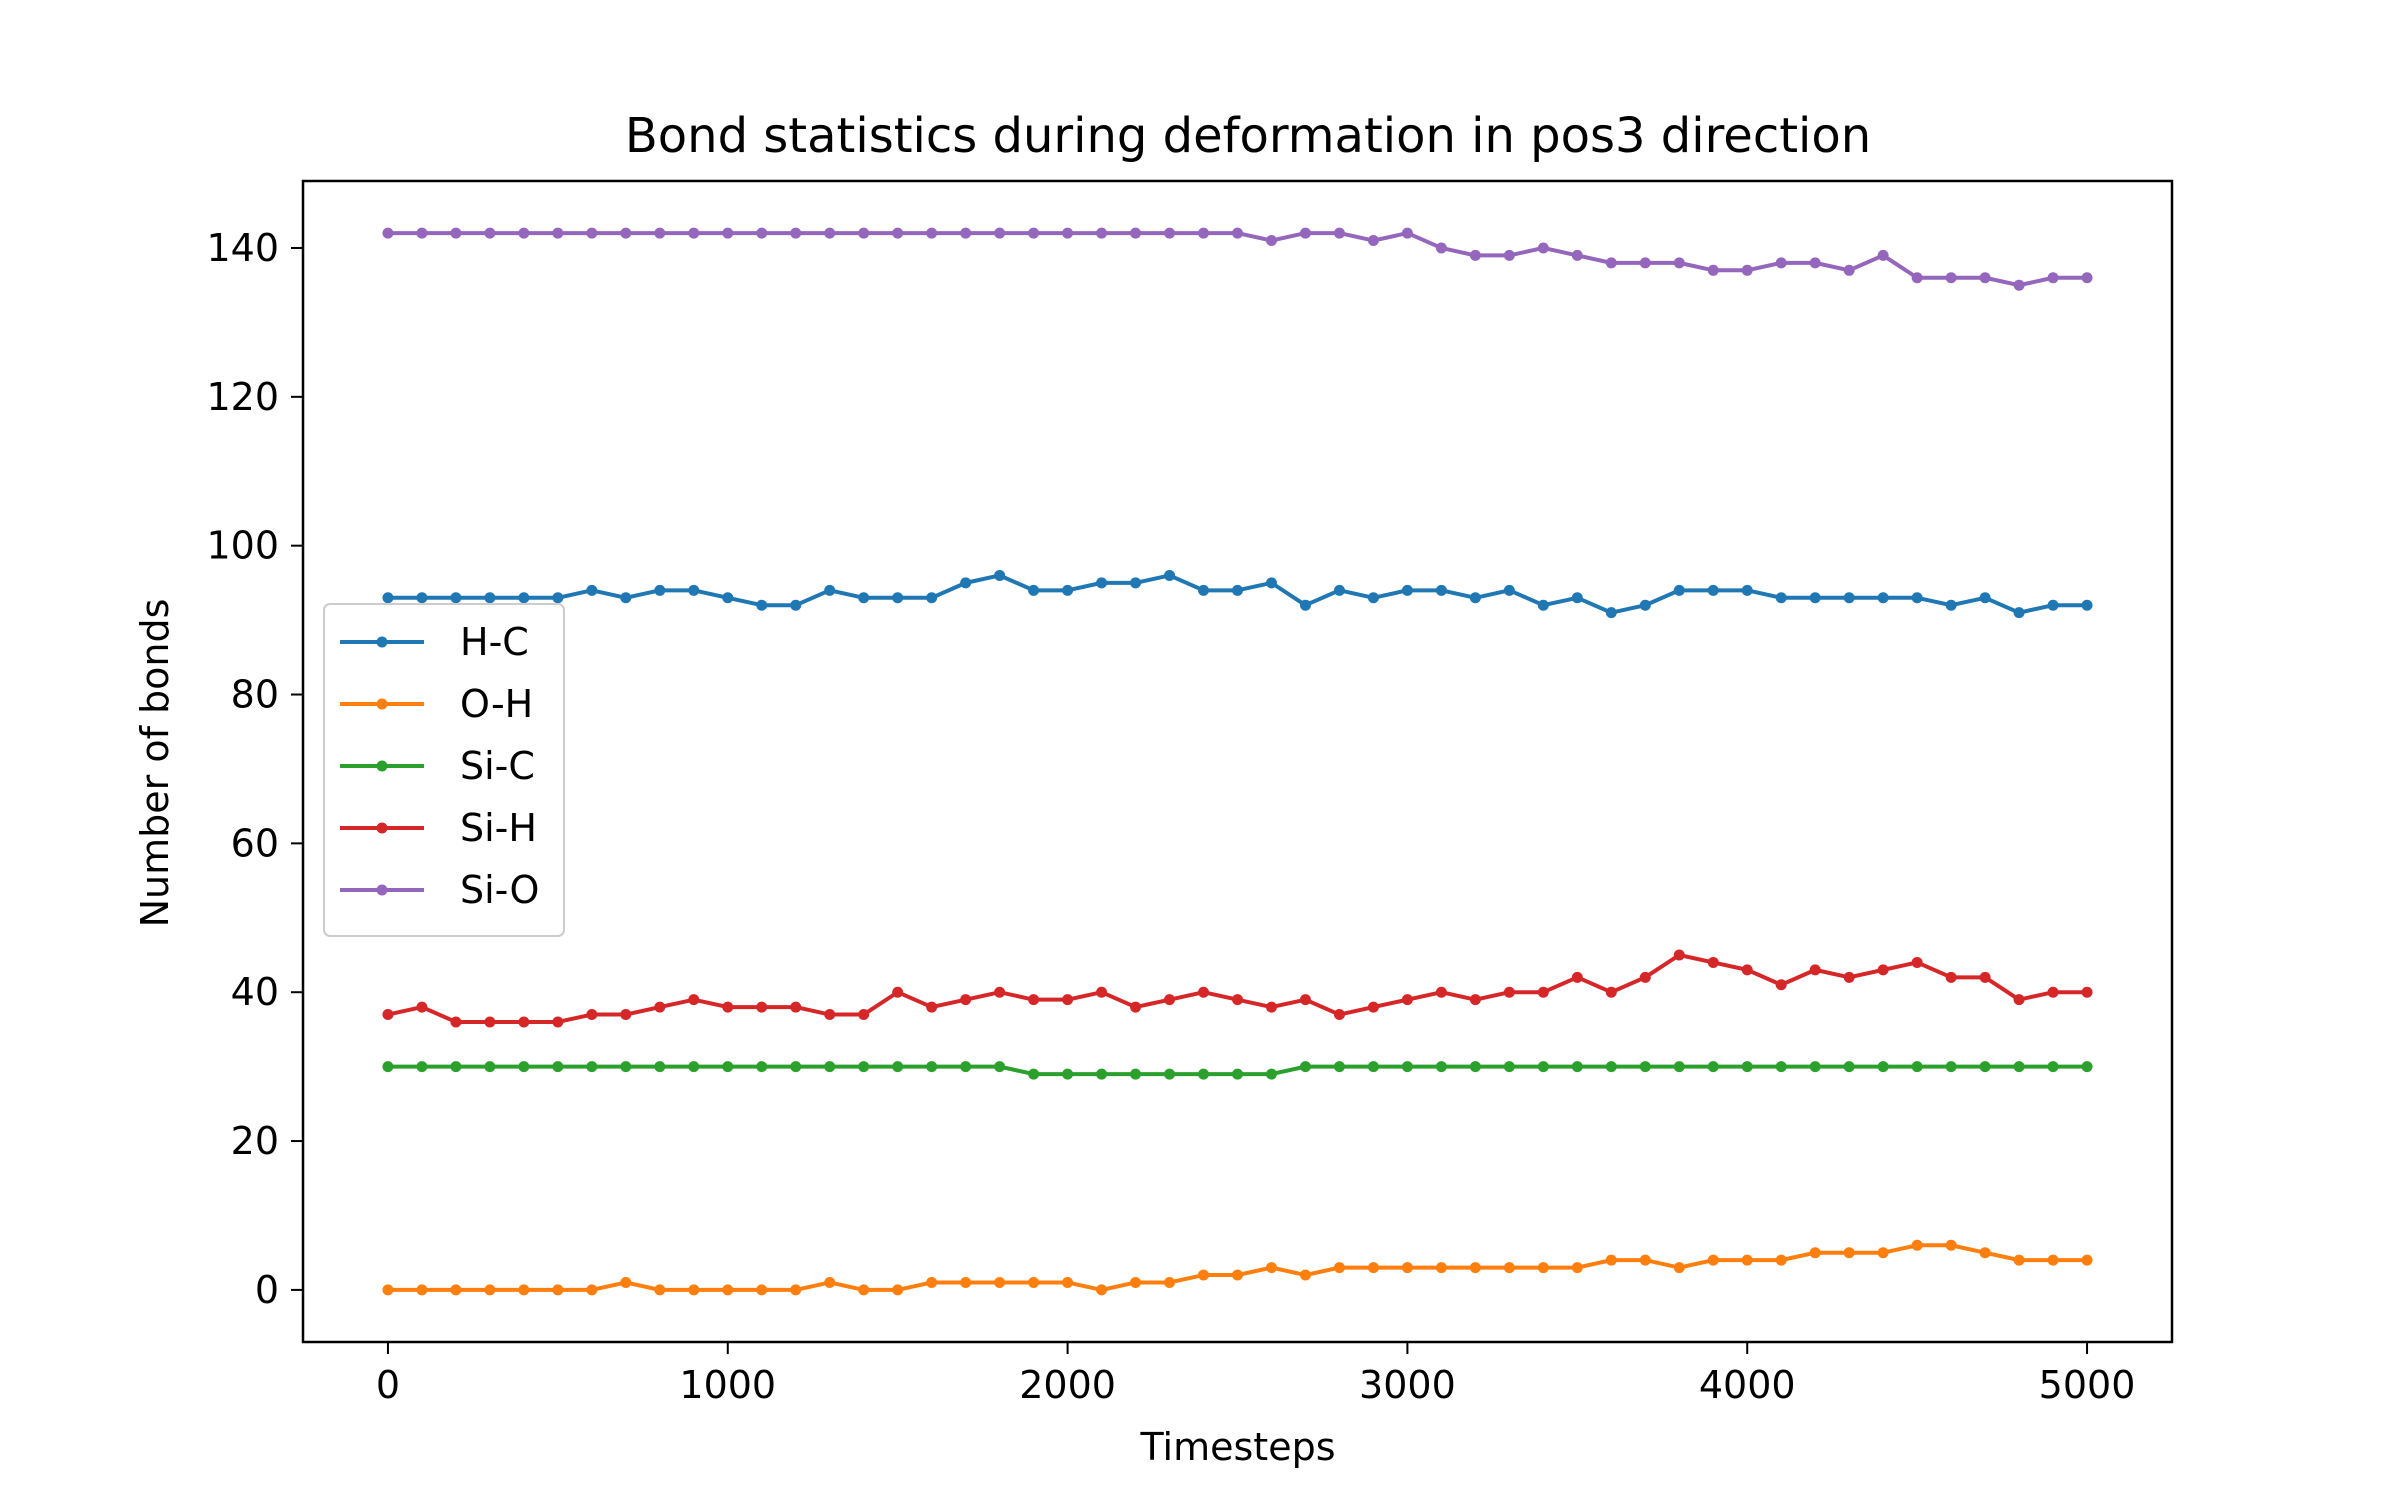 This screenshot has width=2400, height=1504. What do you see at coordinates (499, 890) in the screenshot?
I see `legend-label: Si-O` at bounding box center [499, 890].